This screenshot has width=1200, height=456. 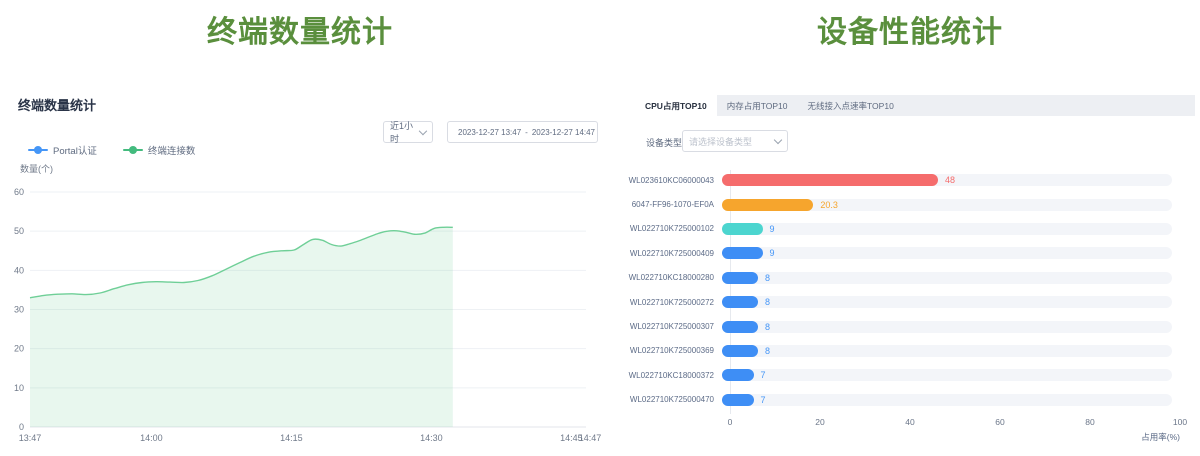 What do you see at coordinates (820, 422) in the screenshot?
I see `bar-x-tick-label: 20` at bounding box center [820, 422].